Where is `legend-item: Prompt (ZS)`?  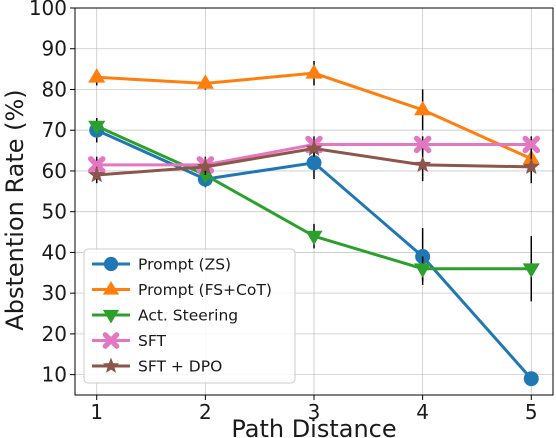 legend-item: Prompt (ZS) is located at coordinates (161, 265).